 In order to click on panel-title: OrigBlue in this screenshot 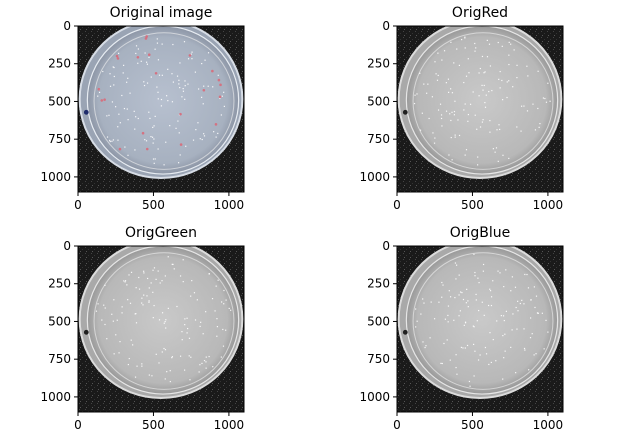, I will do `click(480, 233)`.